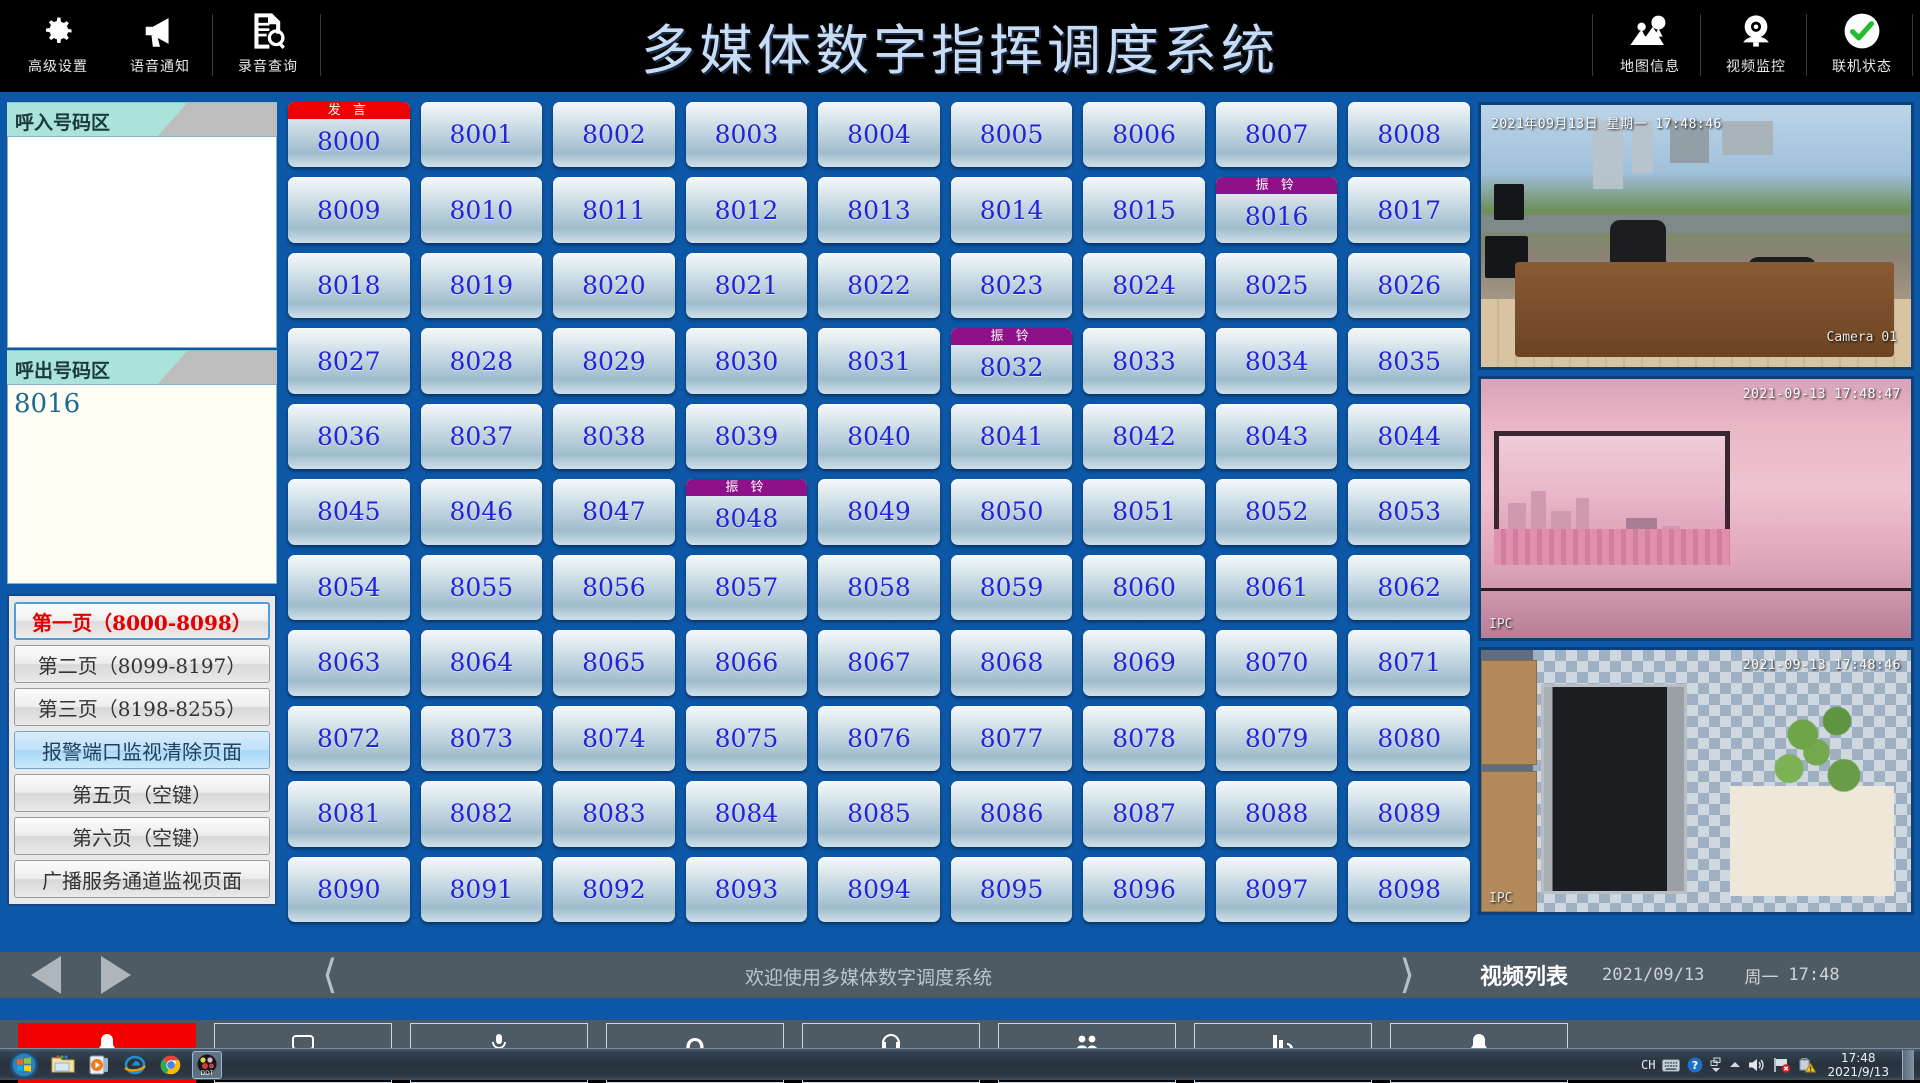  What do you see at coordinates (1409, 285) in the screenshot?
I see `extension-button-8026: 8026` at bounding box center [1409, 285].